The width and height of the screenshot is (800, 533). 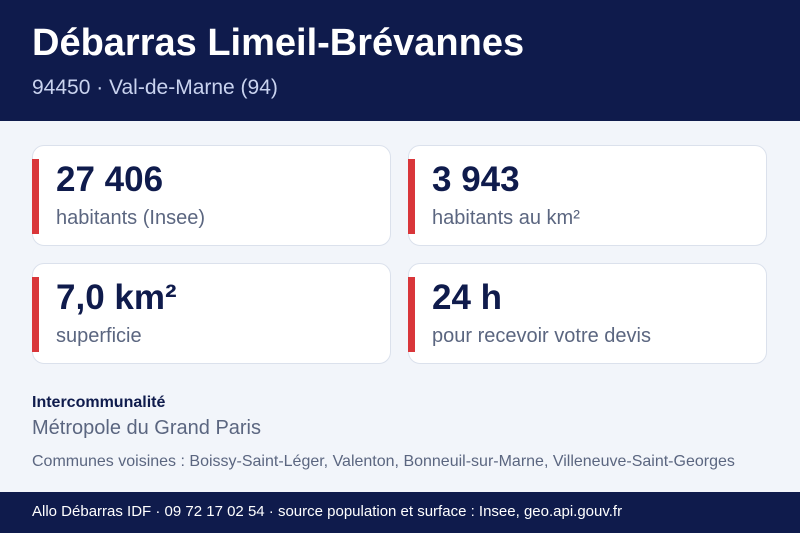 What do you see at coordinates (116, 297) in the screenshot?
I see `stat-value: 7,0 km²` at bounding box center [116, 297].